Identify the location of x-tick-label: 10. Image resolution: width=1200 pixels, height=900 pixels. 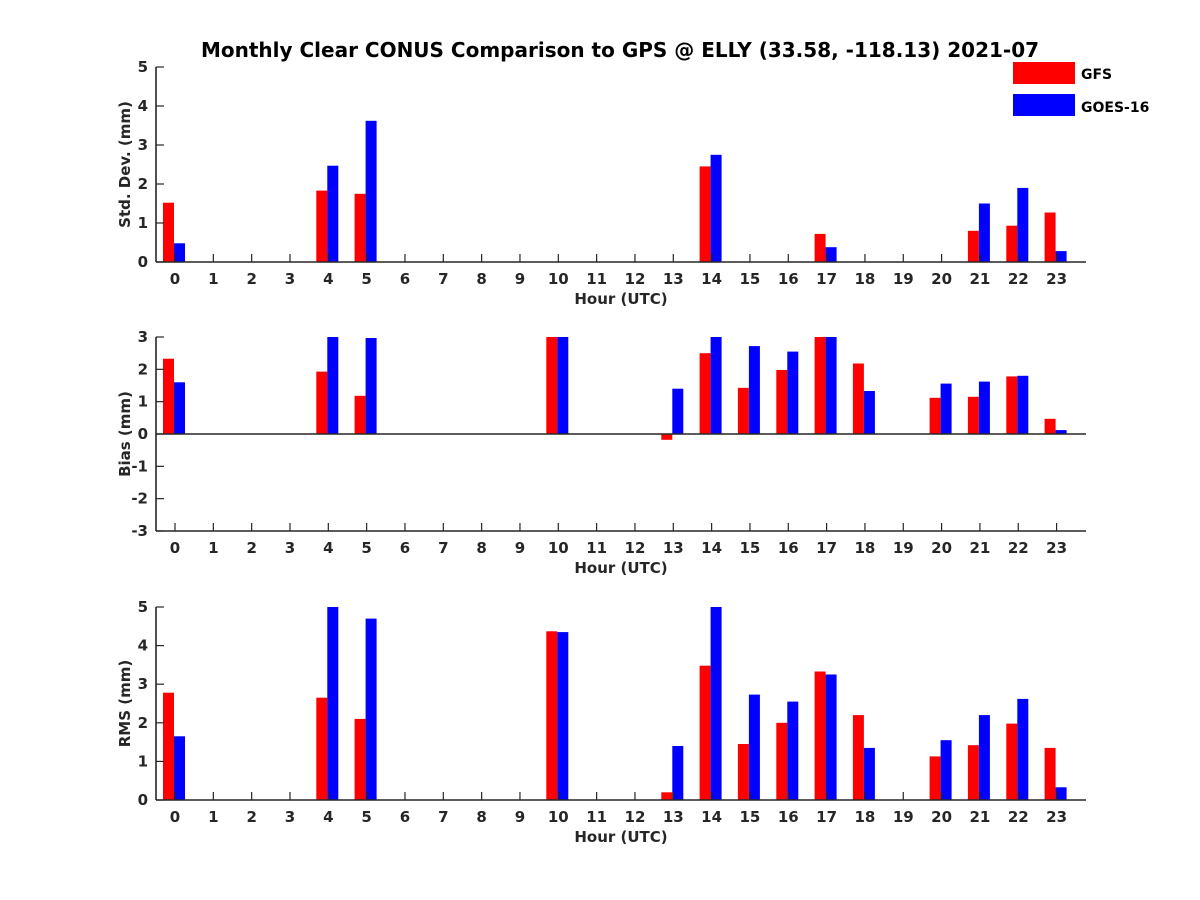
(558, 817).